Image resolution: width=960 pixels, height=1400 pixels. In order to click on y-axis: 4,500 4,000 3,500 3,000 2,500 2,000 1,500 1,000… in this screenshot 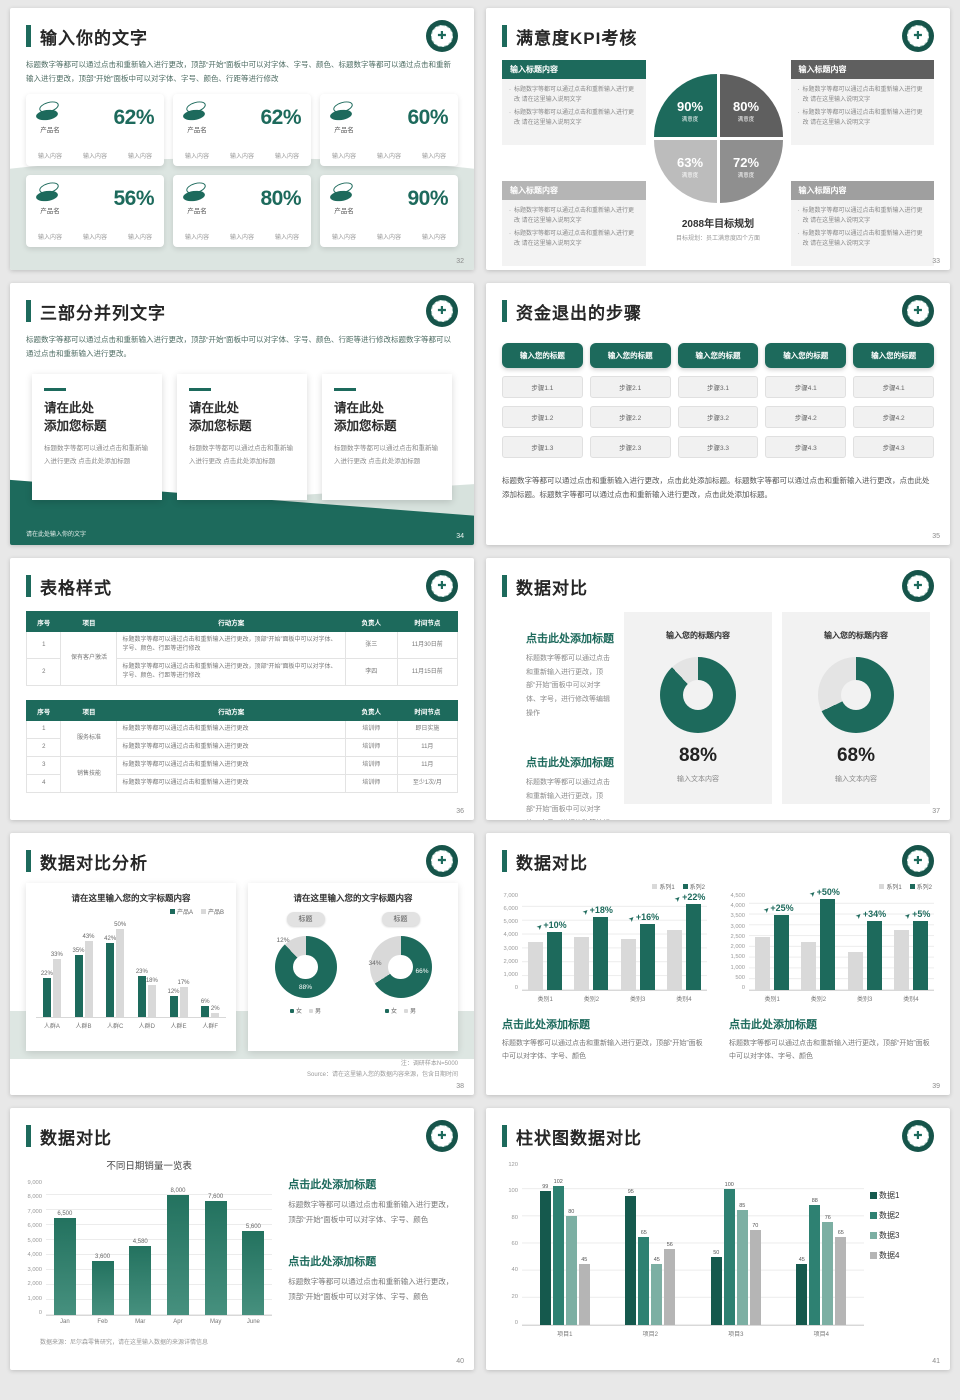, I will do `click(739, 948)`.